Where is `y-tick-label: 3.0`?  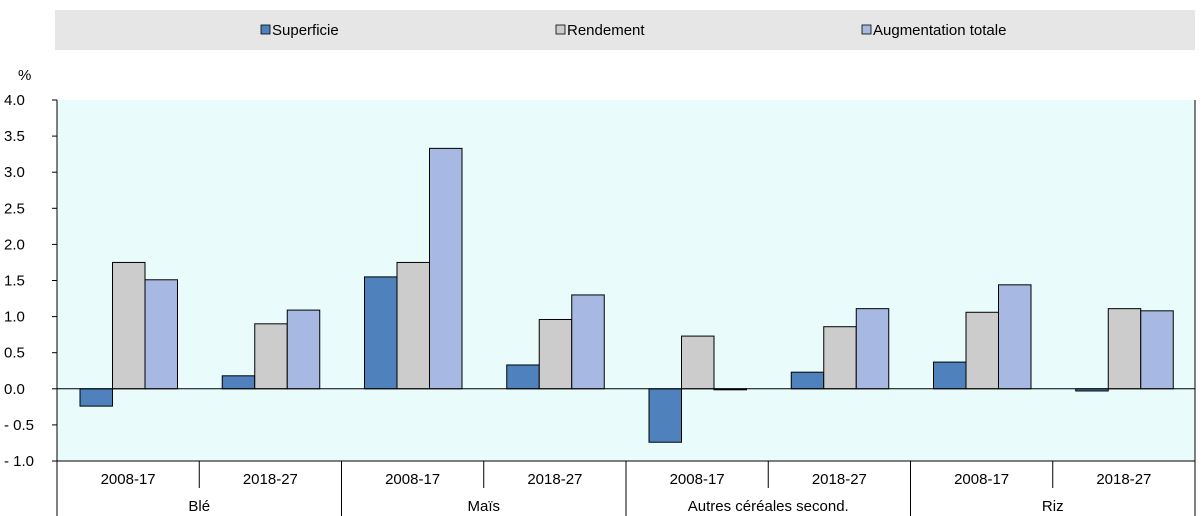 y-tick-label: 3.0 is located at coordinates (14, 172).